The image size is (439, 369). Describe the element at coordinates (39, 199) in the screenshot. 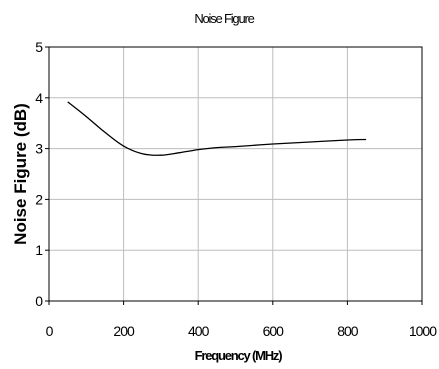

I see `y-tick-label: 2` at that location.